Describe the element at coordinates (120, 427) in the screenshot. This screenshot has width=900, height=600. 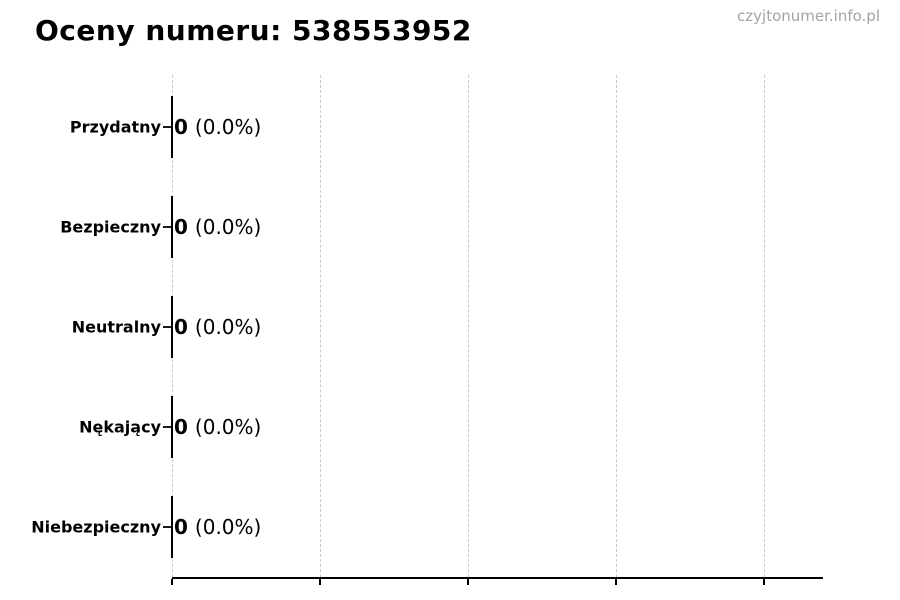
I see `category-label-nekajacy: Nękający` at that location.